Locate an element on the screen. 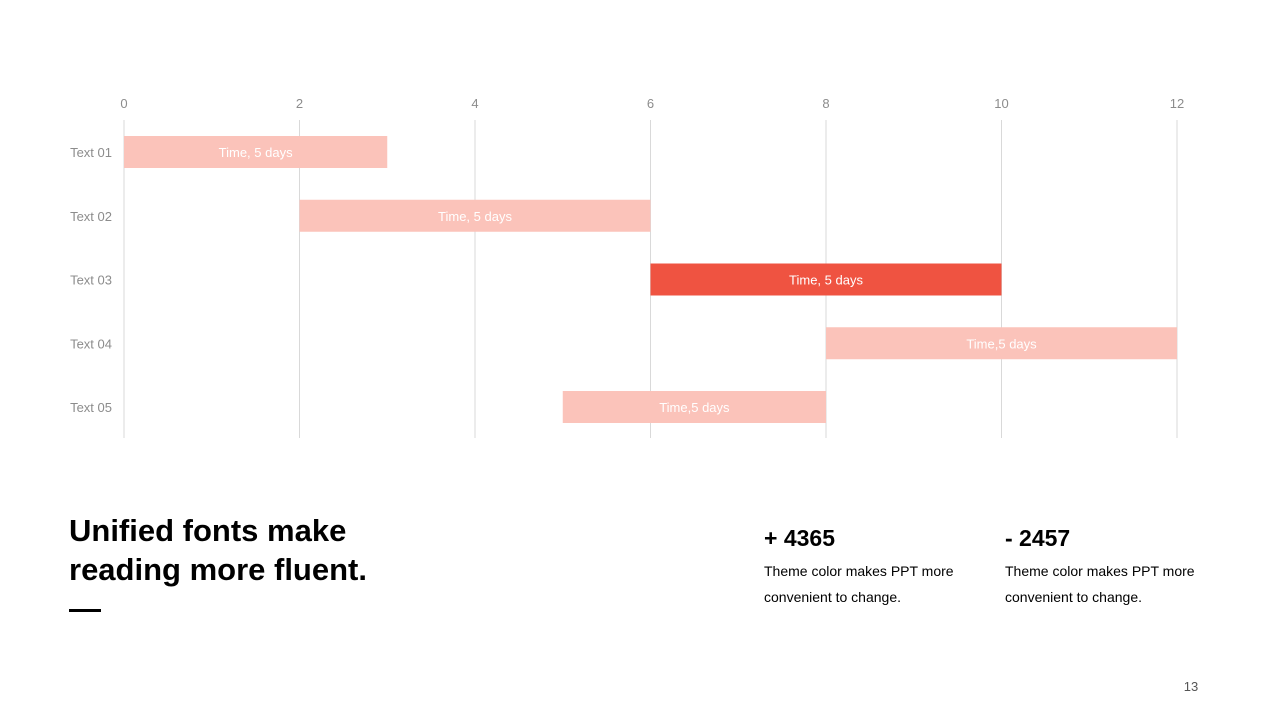  x-tick-label: 2 is located at coordinates (299, 103).